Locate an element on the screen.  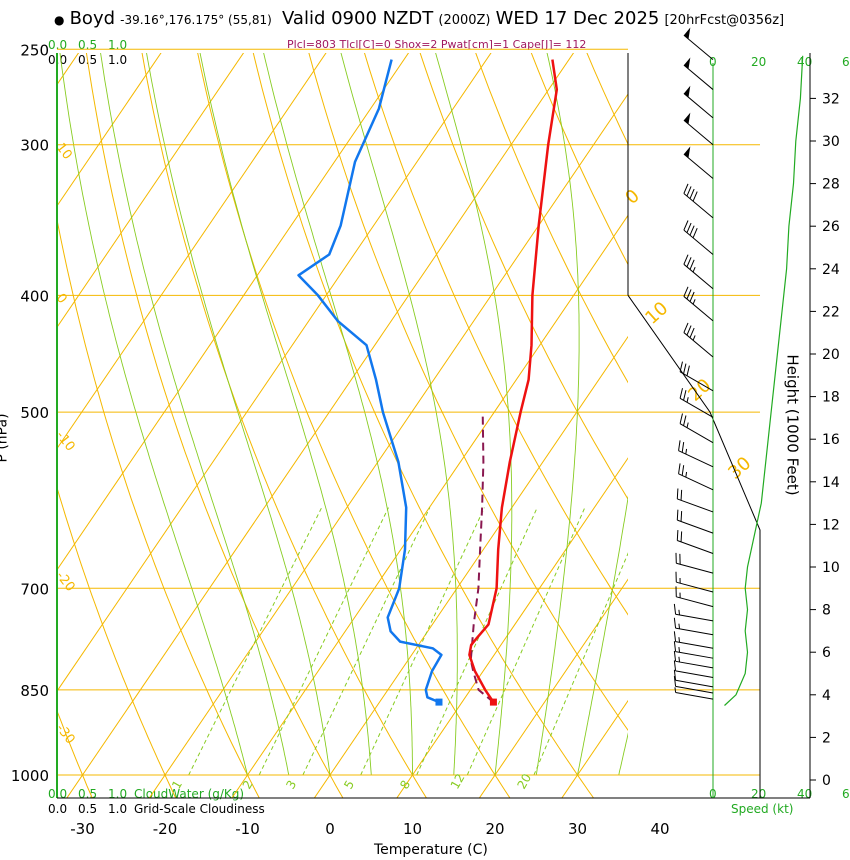
dewpoint-profile is located at coordinates (370, 381).